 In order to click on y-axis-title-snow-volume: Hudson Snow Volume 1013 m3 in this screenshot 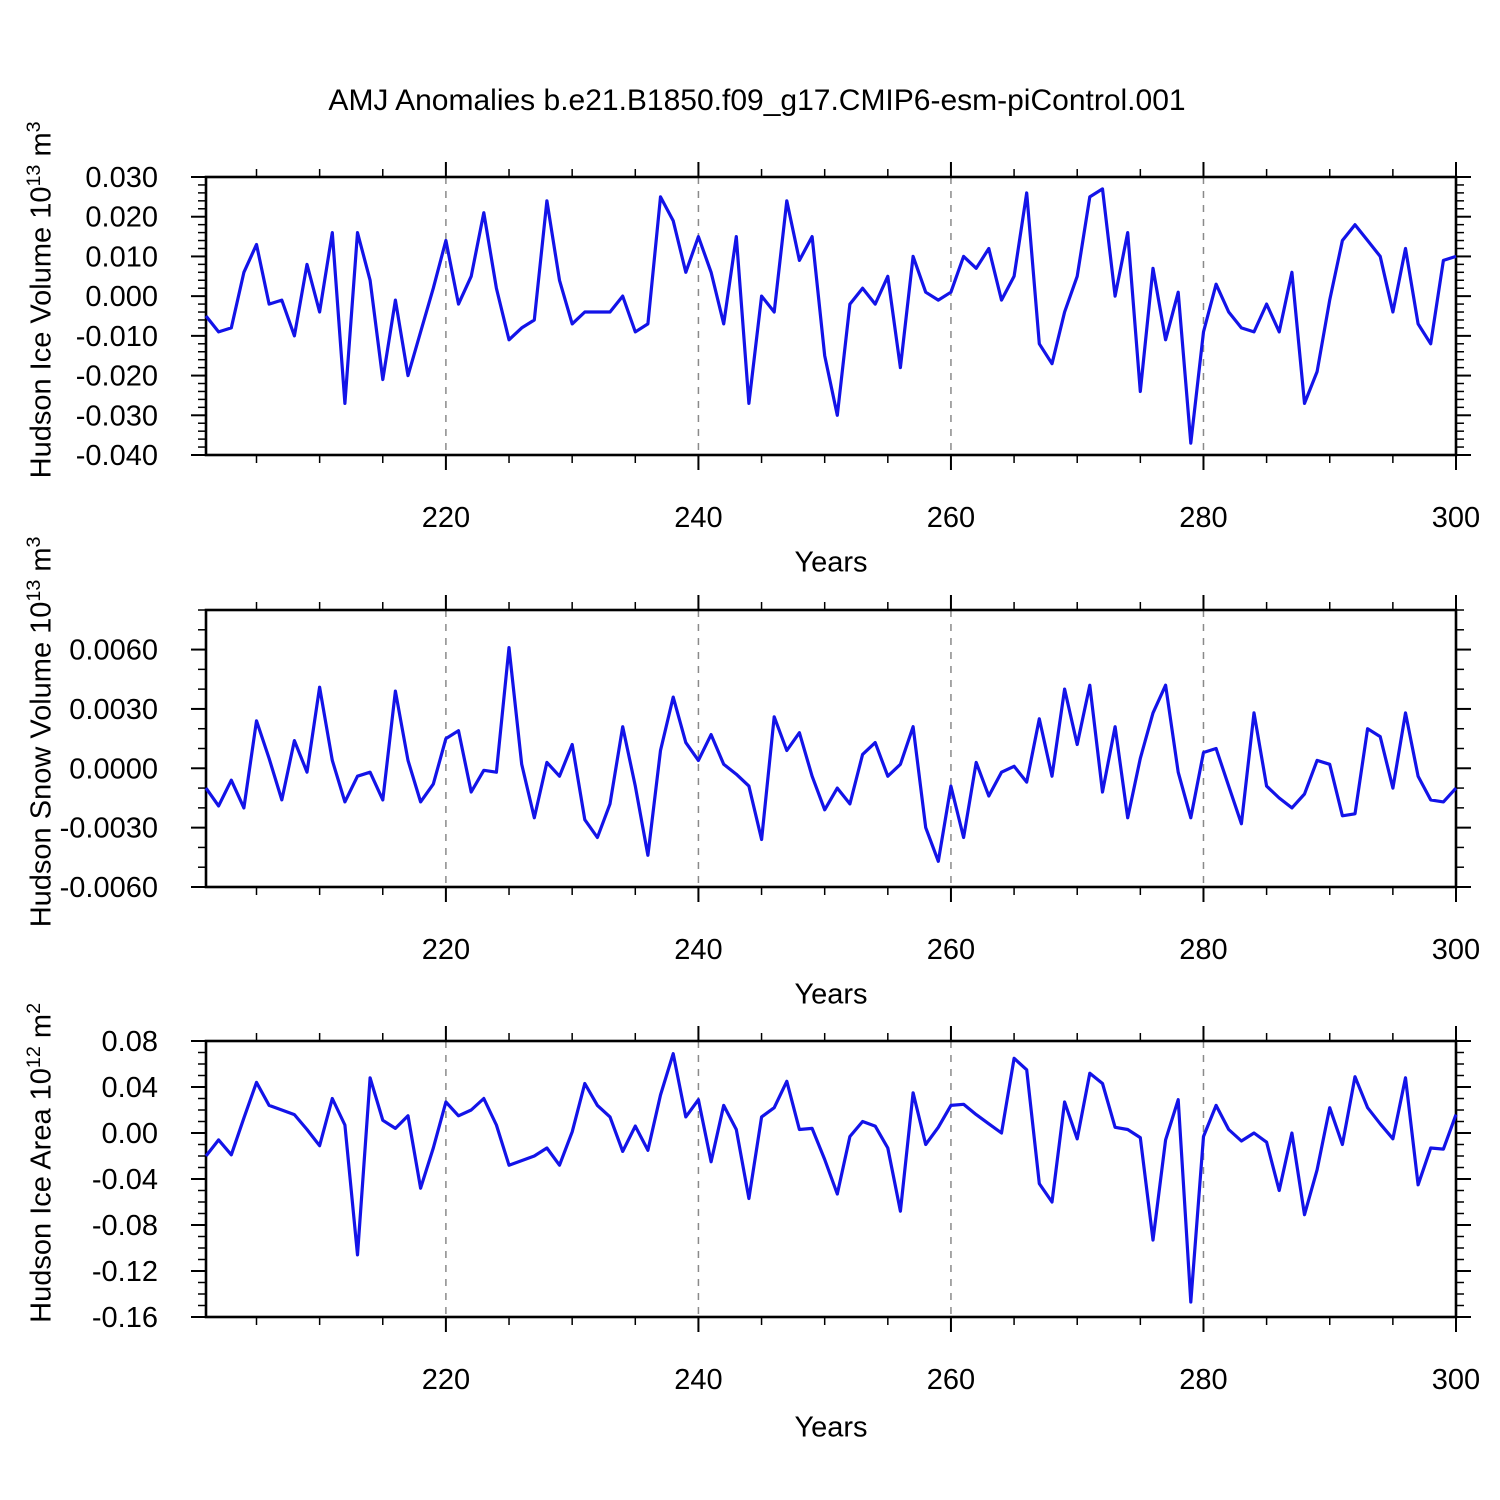, I will do `click(46, 747)`.